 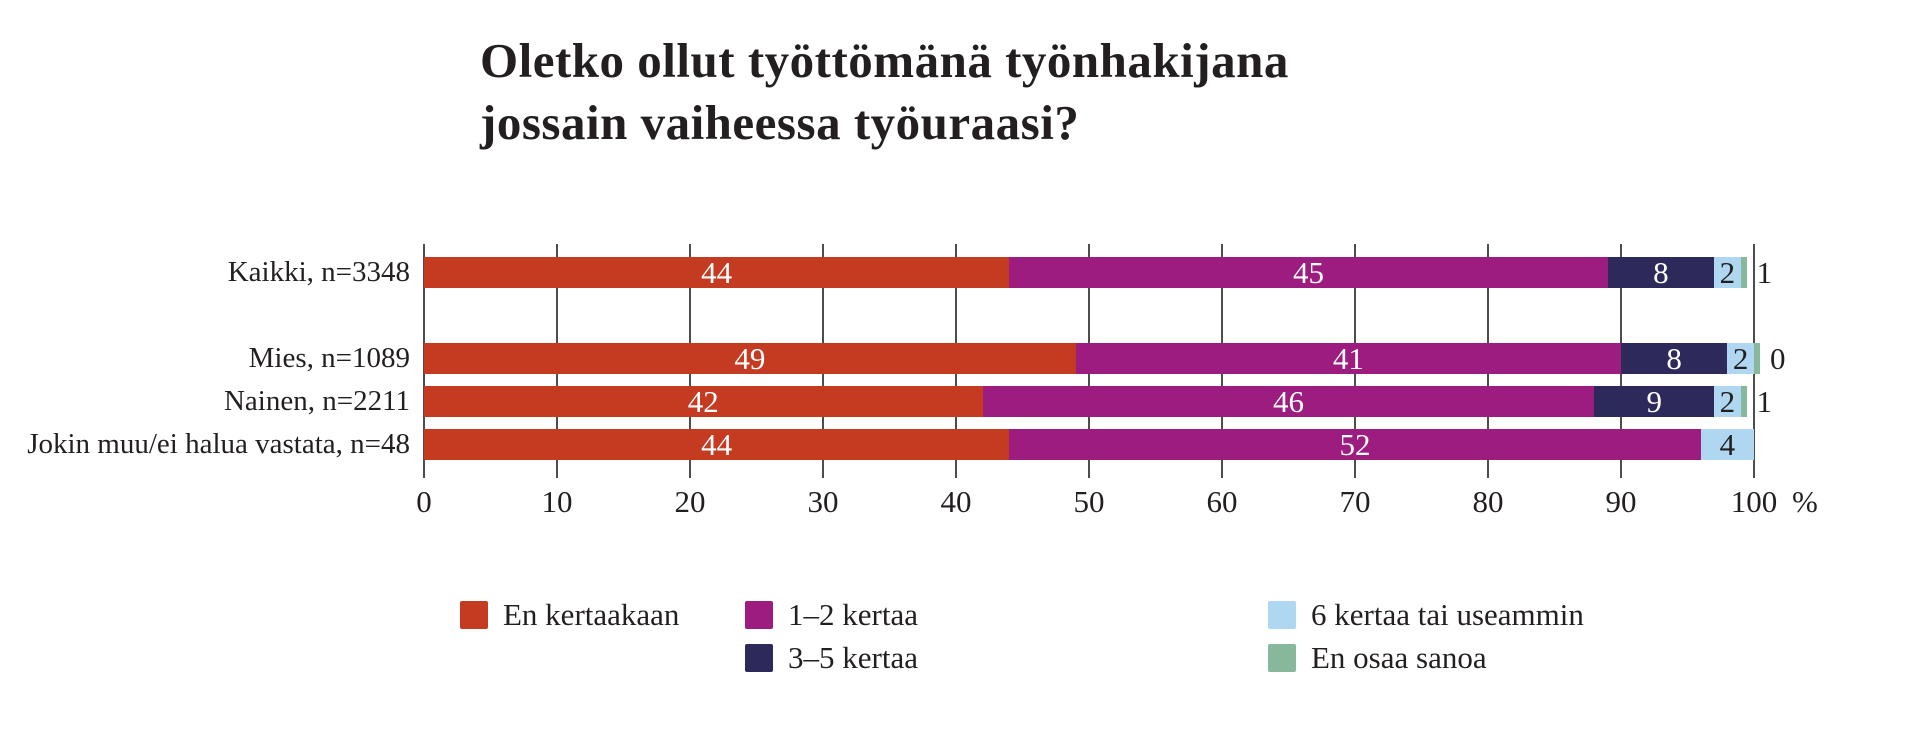 I want to click on x-axis-tick-label: 90, so click(x=1621, y=501).